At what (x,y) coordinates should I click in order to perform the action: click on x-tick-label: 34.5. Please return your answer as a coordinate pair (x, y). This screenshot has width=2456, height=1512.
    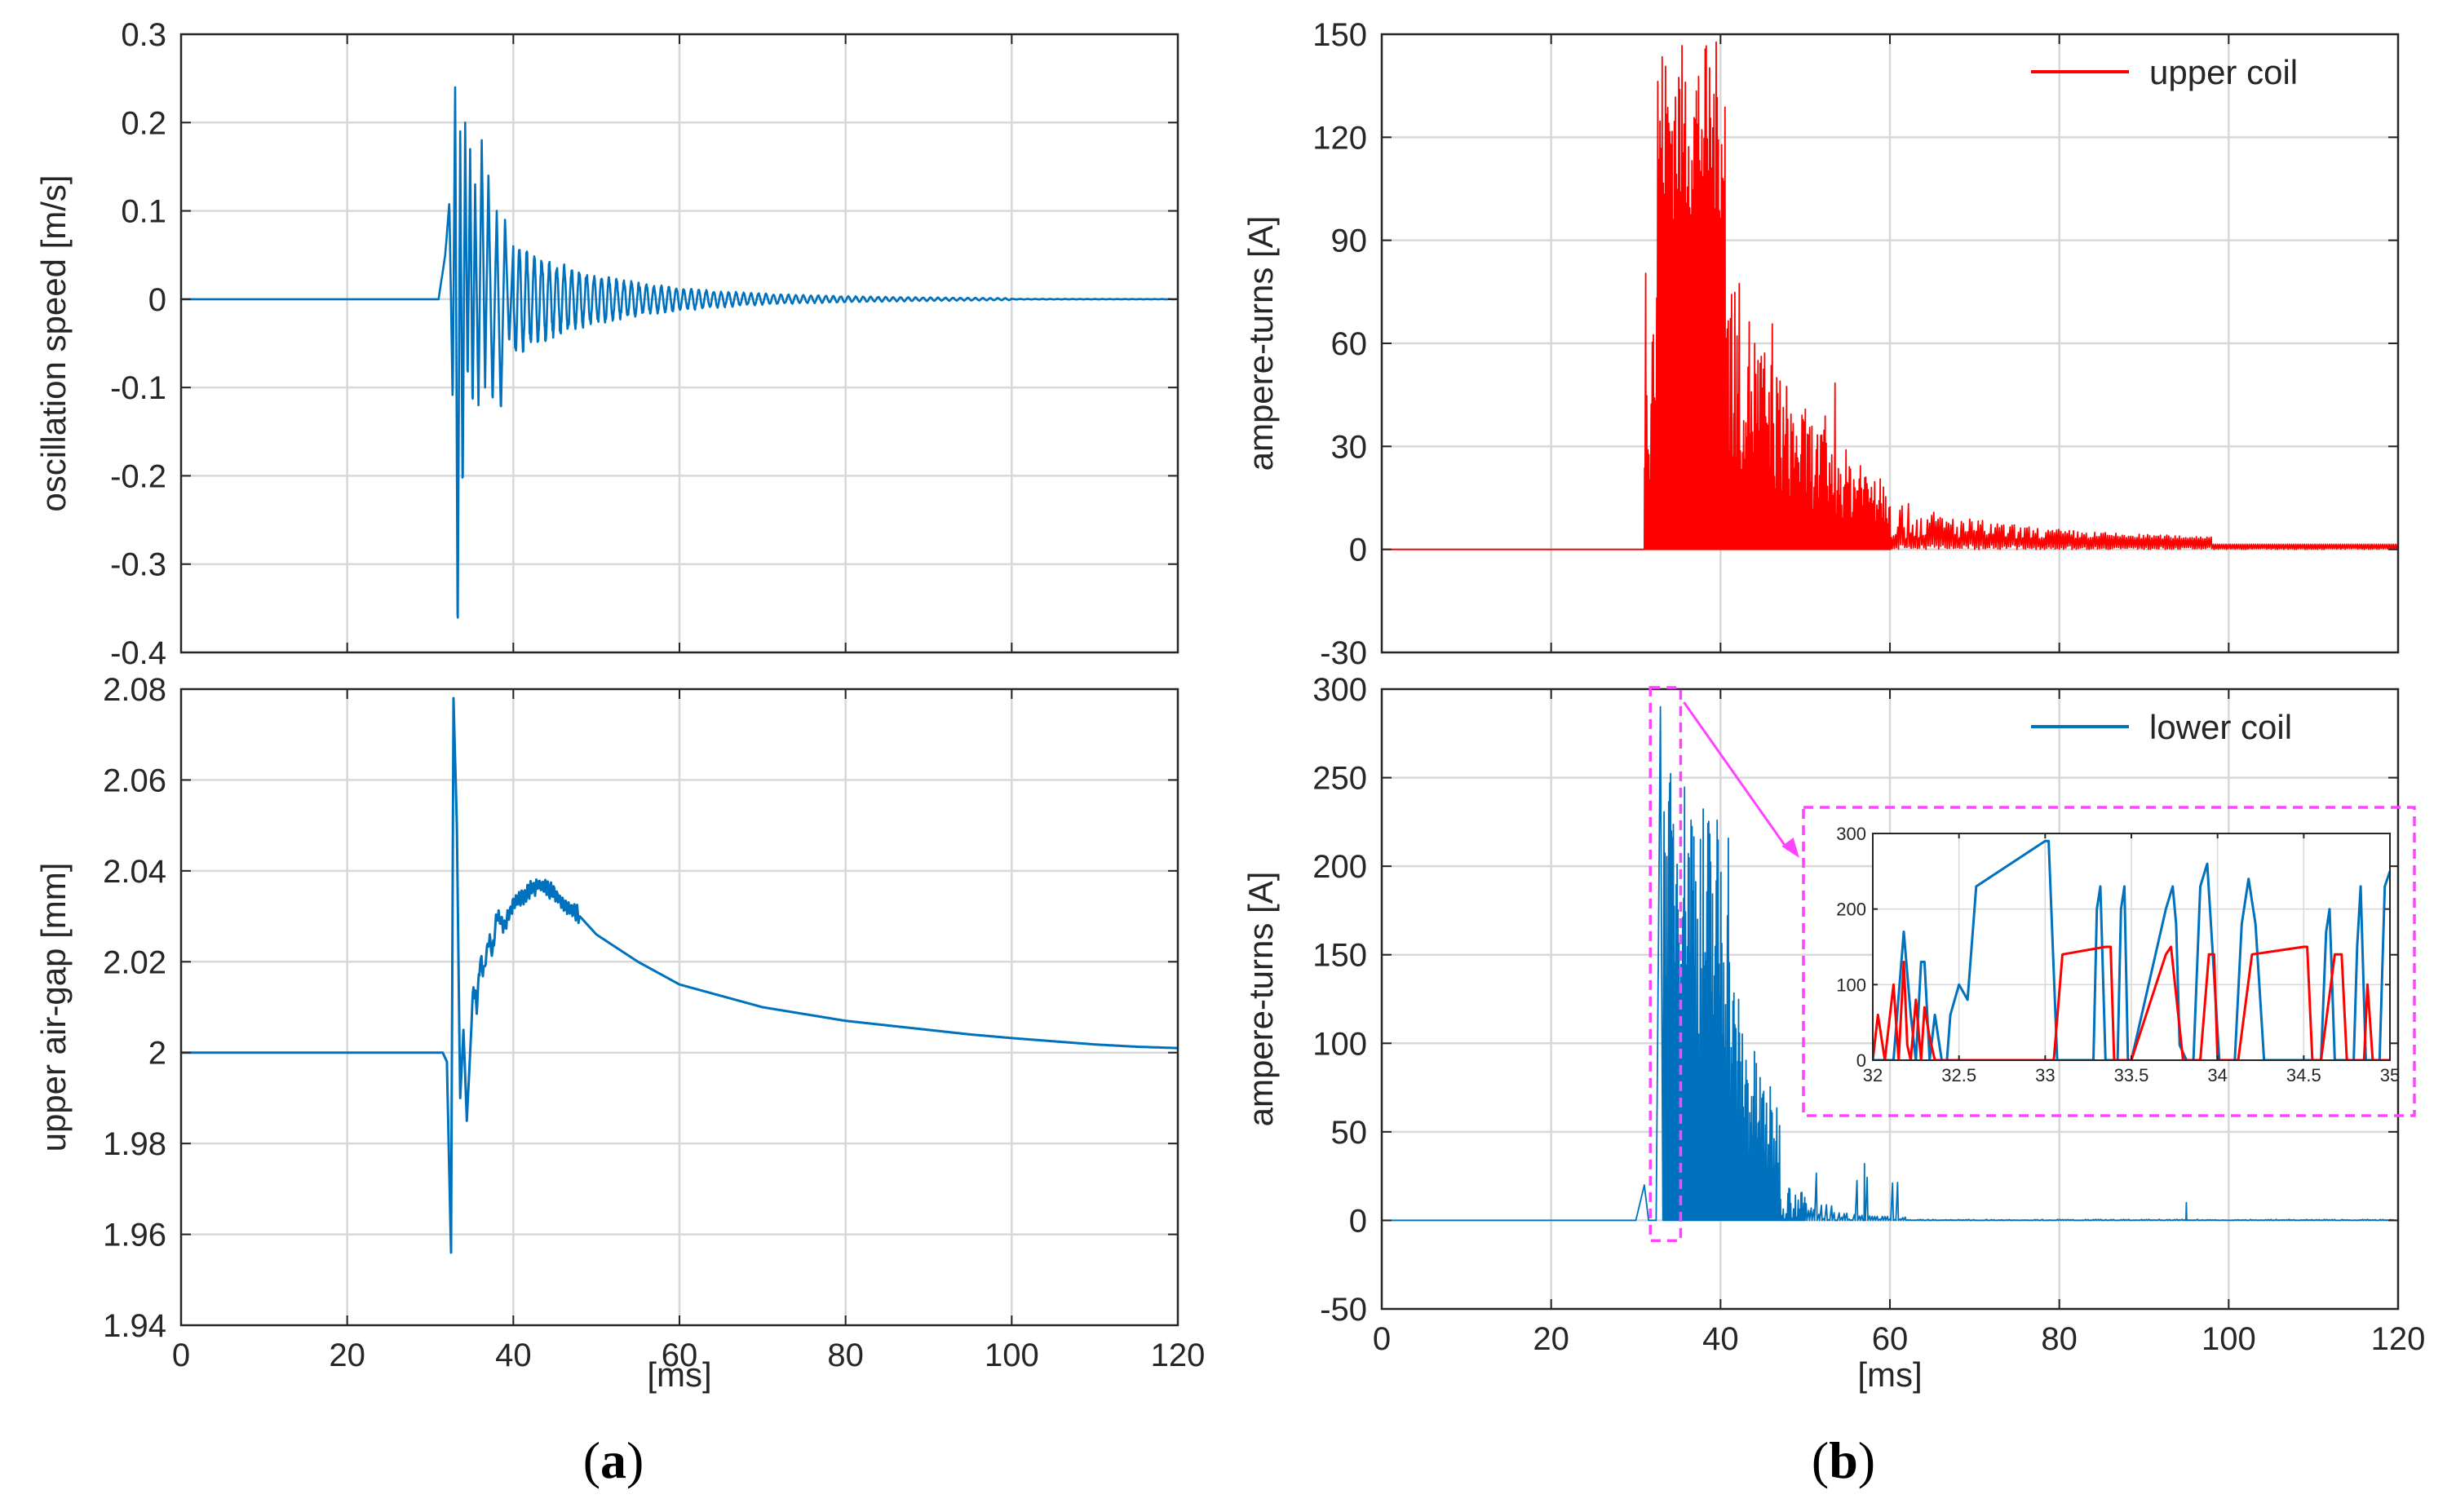
    Looking at the image, I should click on (2304, 1075).